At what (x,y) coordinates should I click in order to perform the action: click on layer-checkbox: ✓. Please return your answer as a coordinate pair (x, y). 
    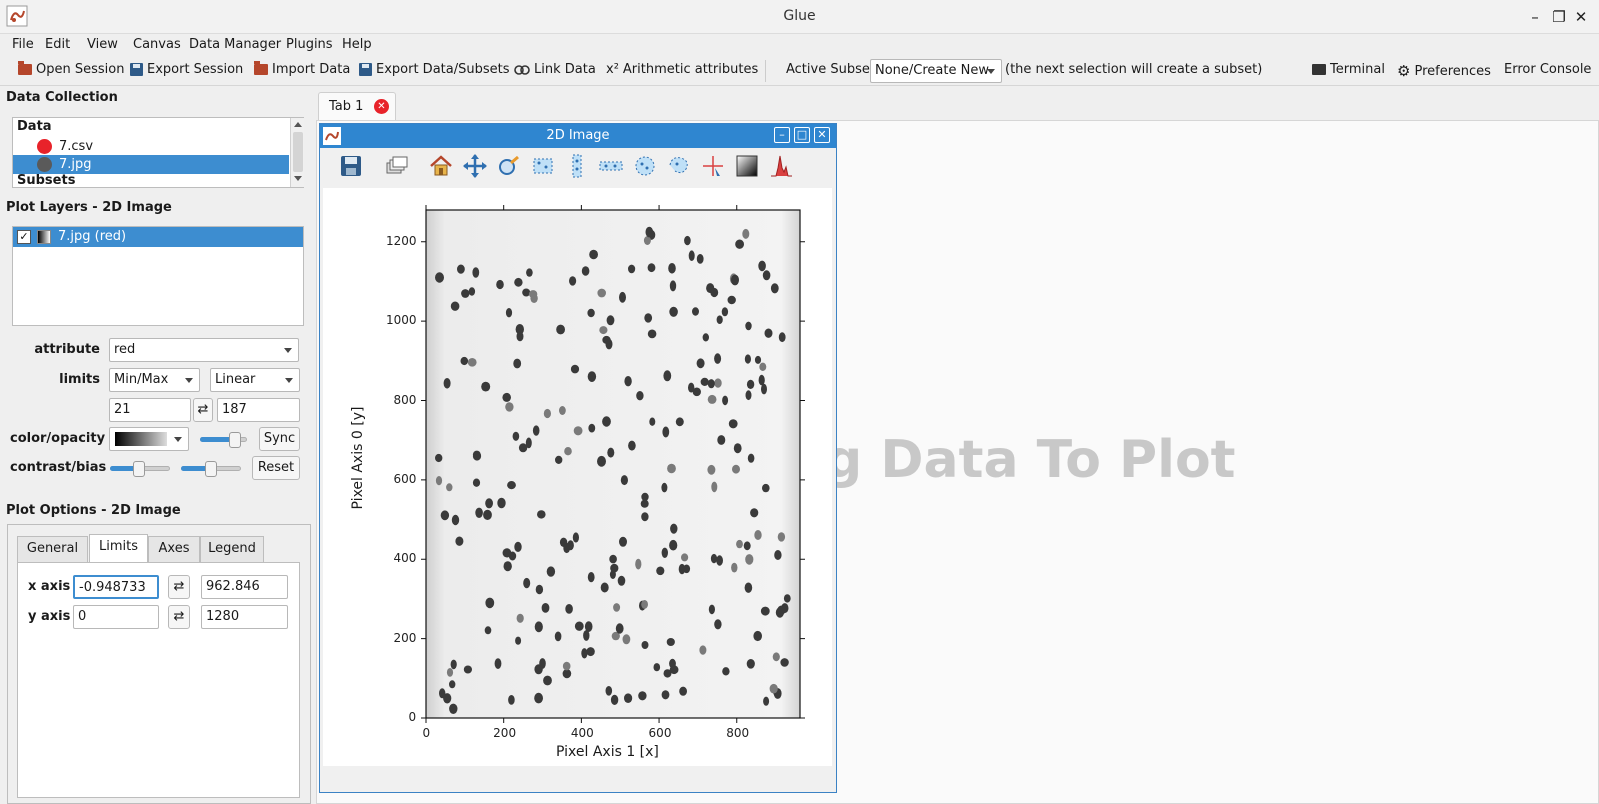
    Looking at the image, I should click on (24, 237).